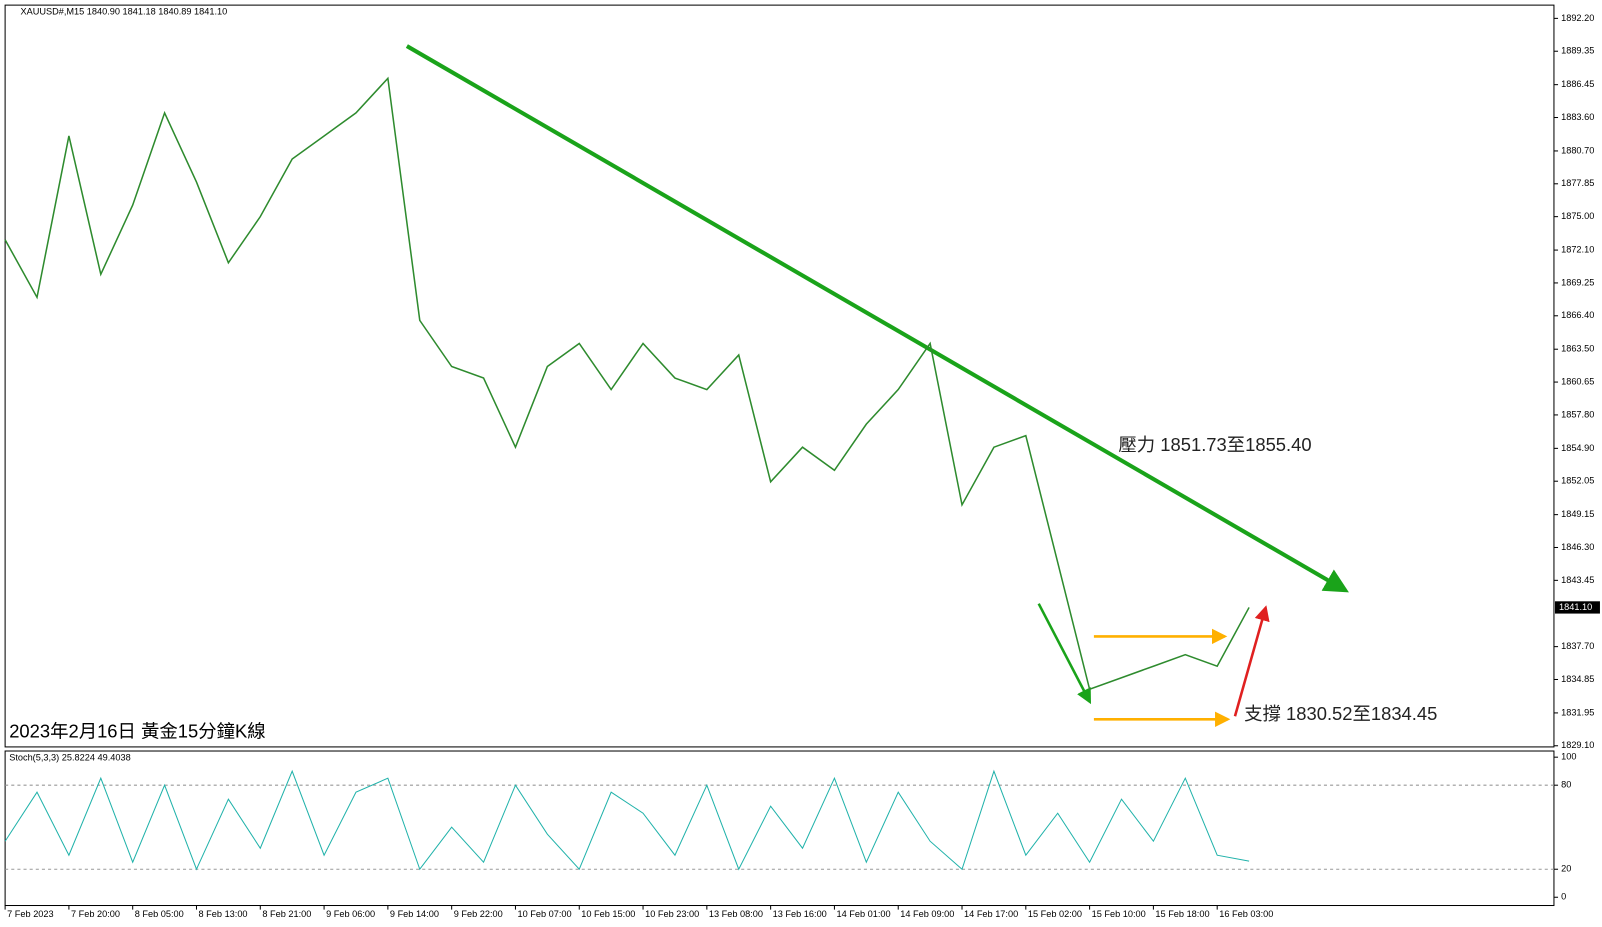 The image size is (1602, 927). I want to click on x-tick-label: 10 Feb 07:00, so click(545, 914).